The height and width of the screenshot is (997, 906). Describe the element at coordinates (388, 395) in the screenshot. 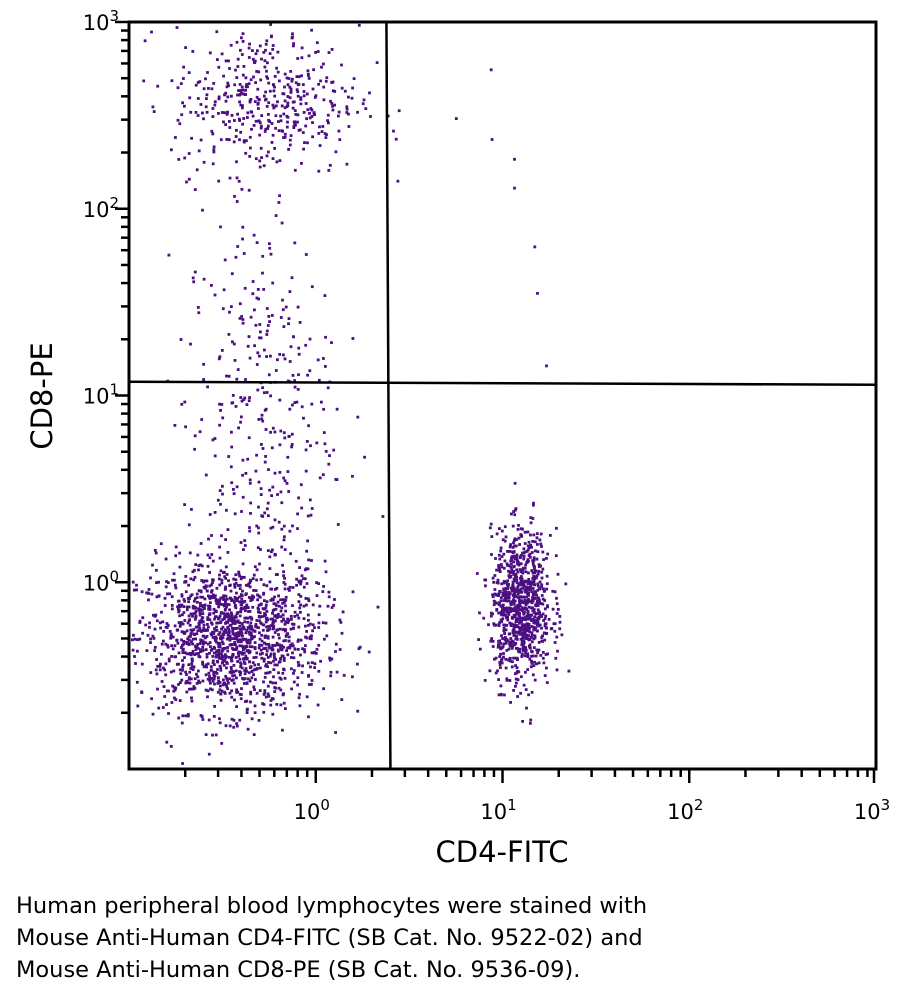

I see `vertical-gate-line` at that location.